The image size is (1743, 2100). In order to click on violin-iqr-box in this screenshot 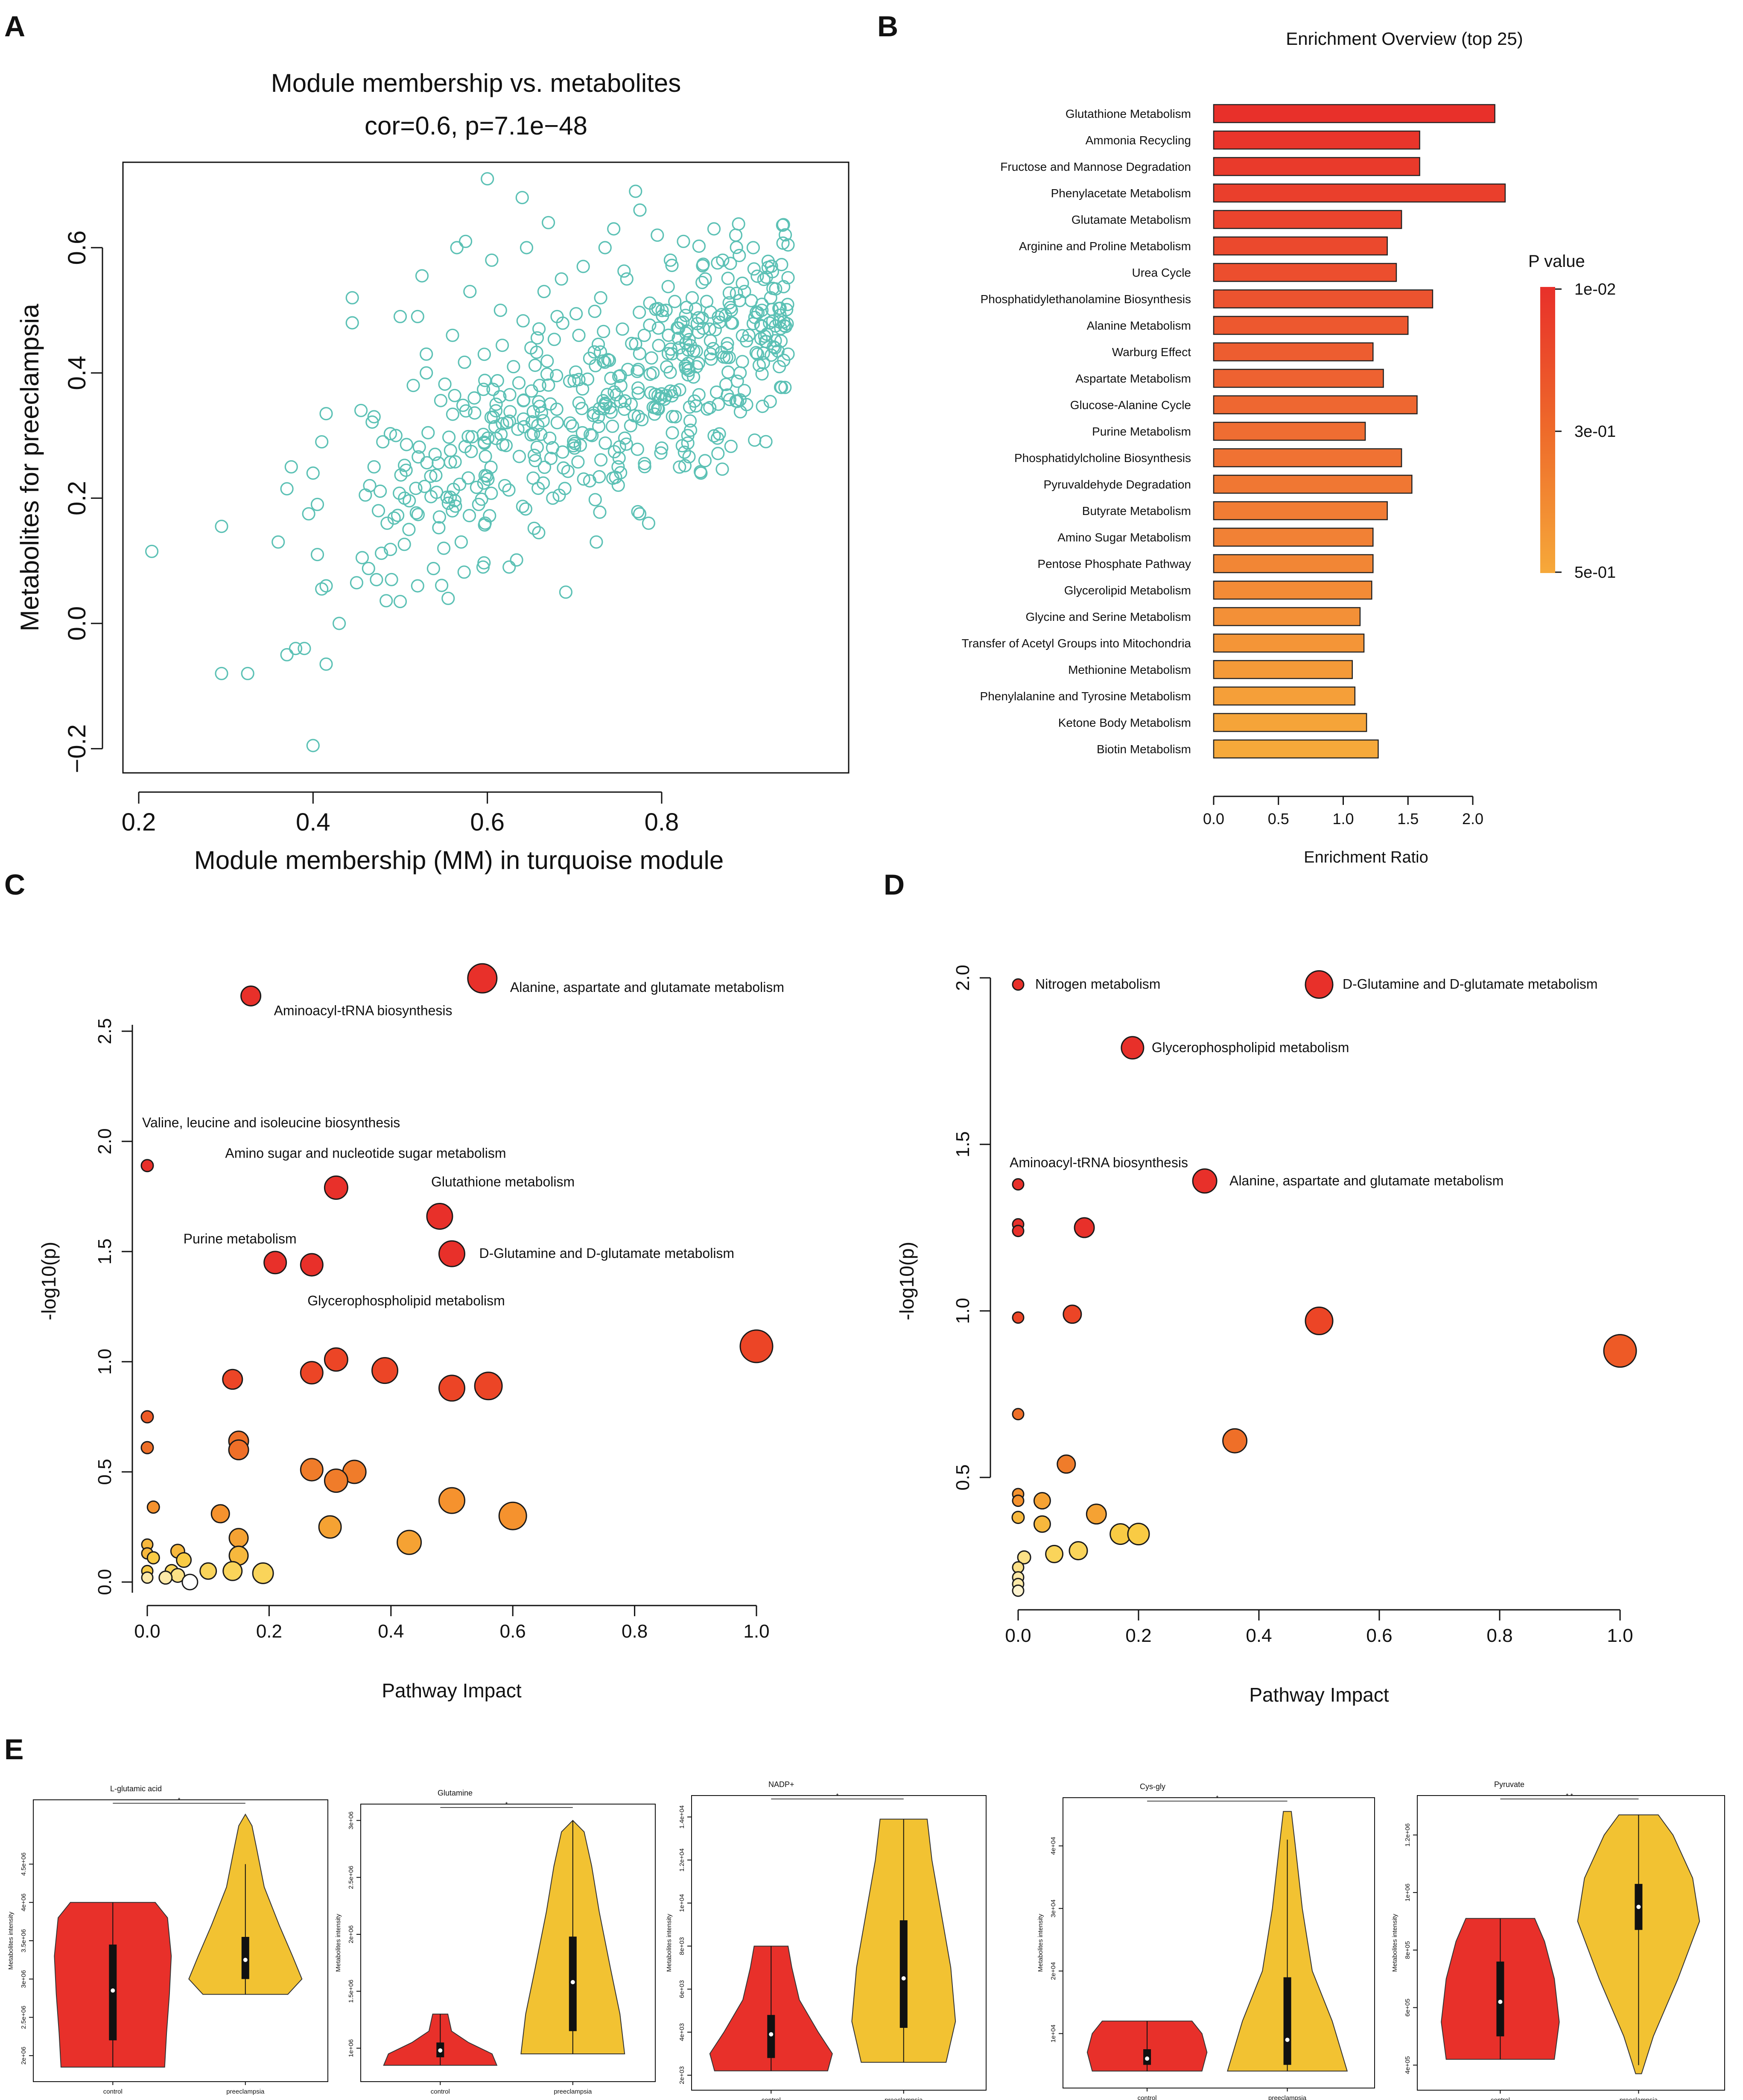, I will do `click(771, 2037)`.